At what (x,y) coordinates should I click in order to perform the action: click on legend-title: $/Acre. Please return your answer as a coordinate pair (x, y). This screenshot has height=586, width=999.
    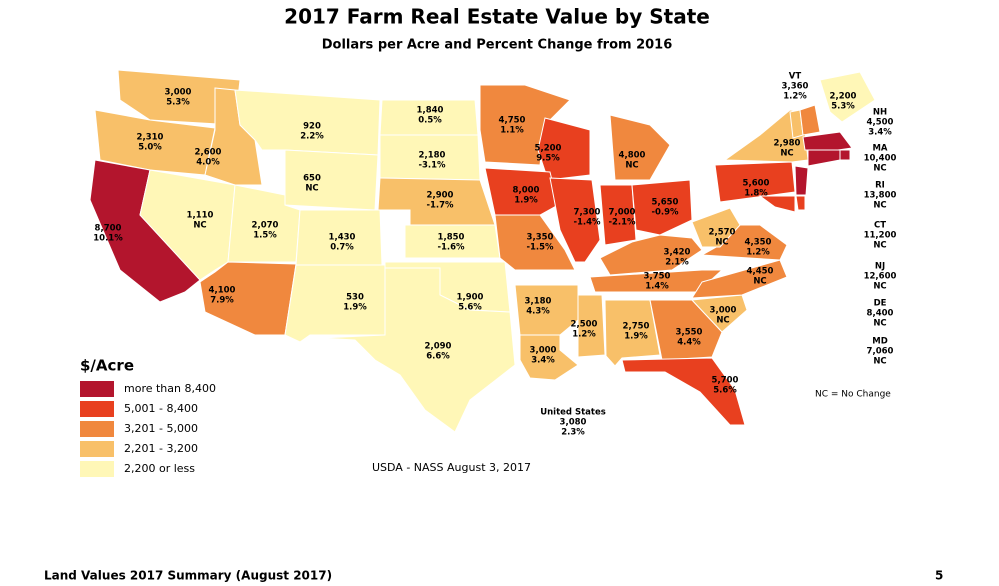
    Looking at the image, I should click on (107, 366).